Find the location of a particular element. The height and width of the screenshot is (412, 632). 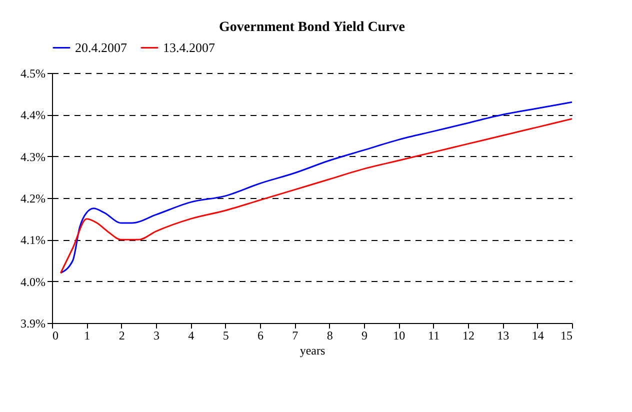

x-tick-label: 3 is located at coordinates (157, 335).